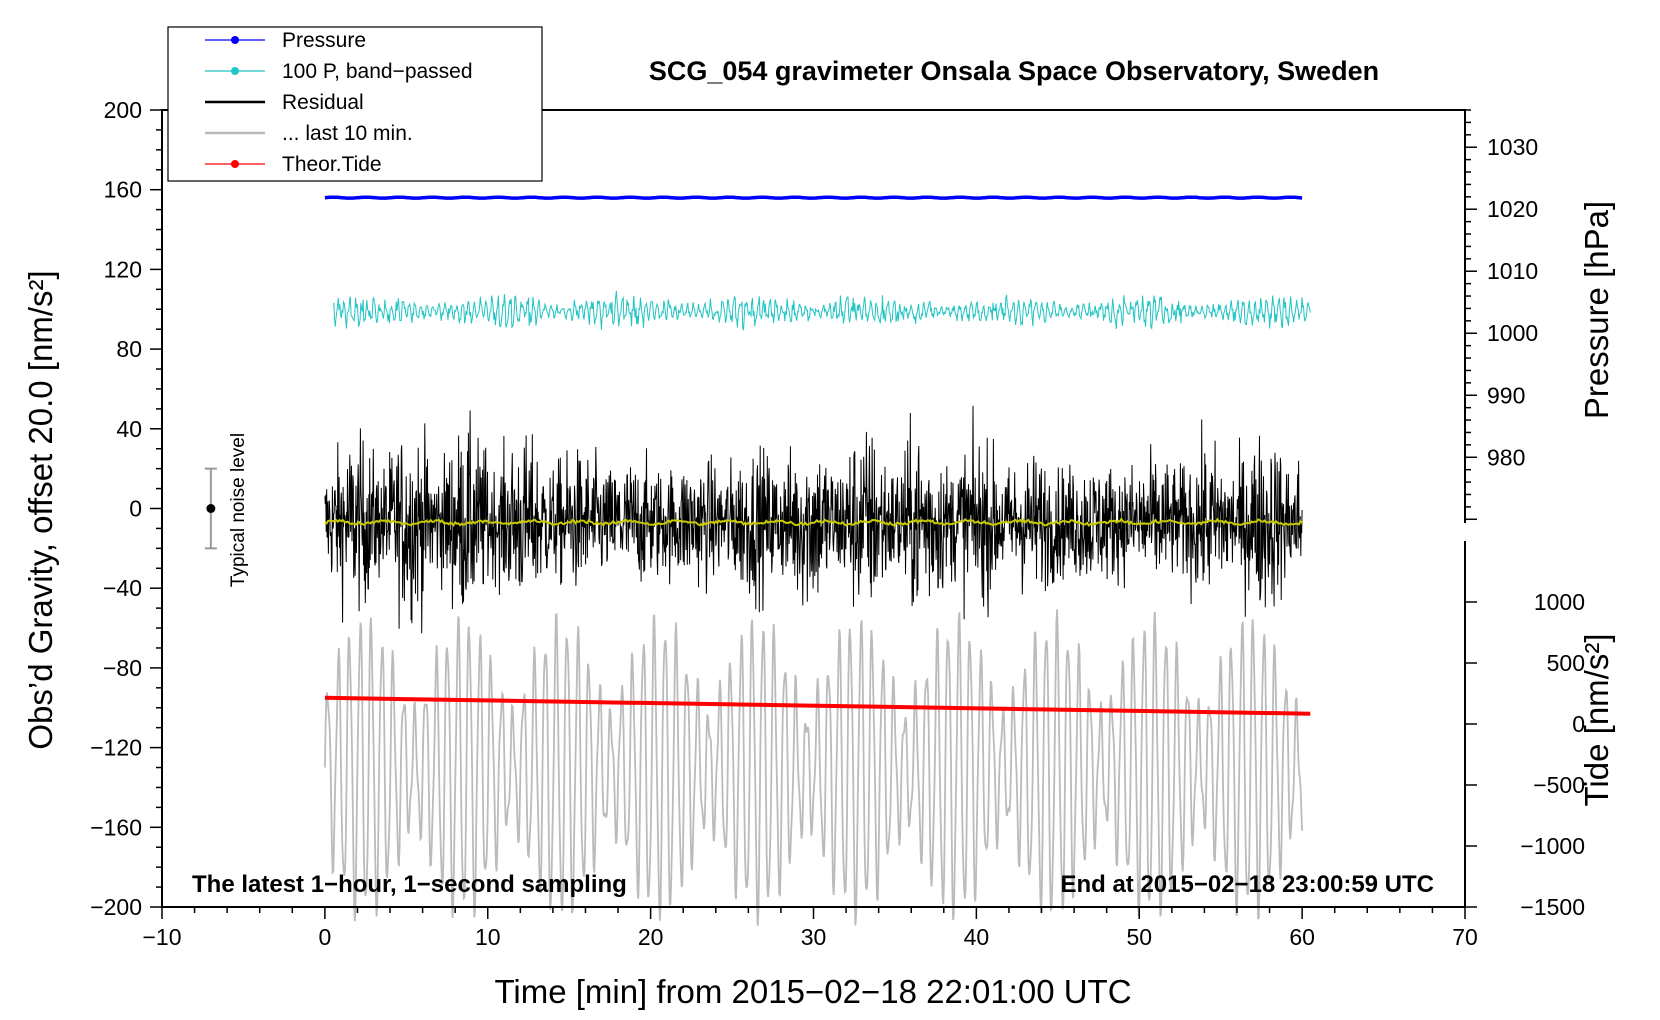  What do you see at coordinates (40, 509) in the screenshot?
I see `y-axis-title-left: Obs’d Gravity, offset 20.0 [nm/s²]` at bounding box center [40, 509].